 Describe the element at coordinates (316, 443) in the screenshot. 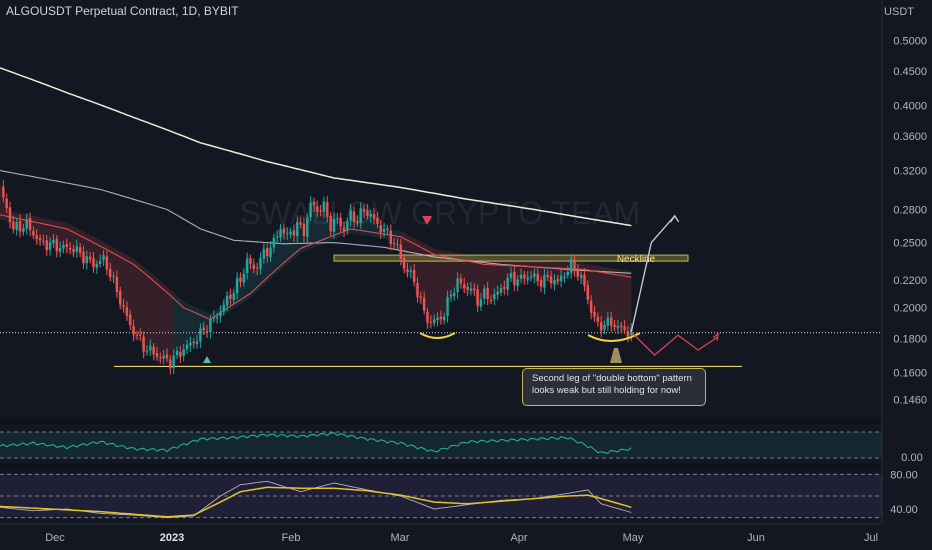

I see `osc1-line` at that location.